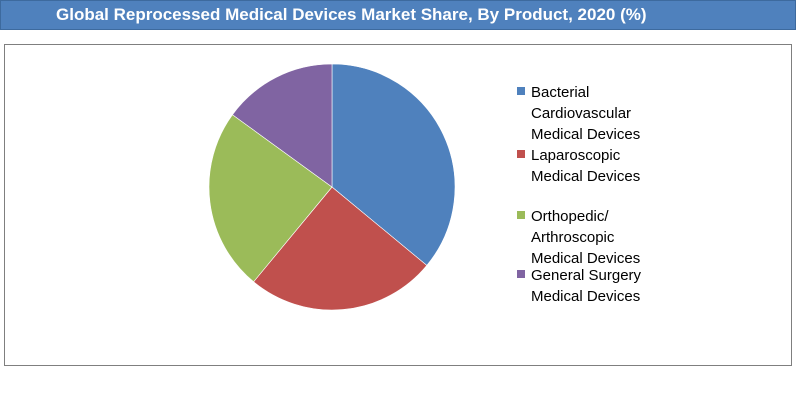 The height and width of the screenshot is (410, 800). What do you see at coordinates (586, 275) in the screenshot?
I see `legend-label-line: General Surgery` at bounding box center [586, 275].